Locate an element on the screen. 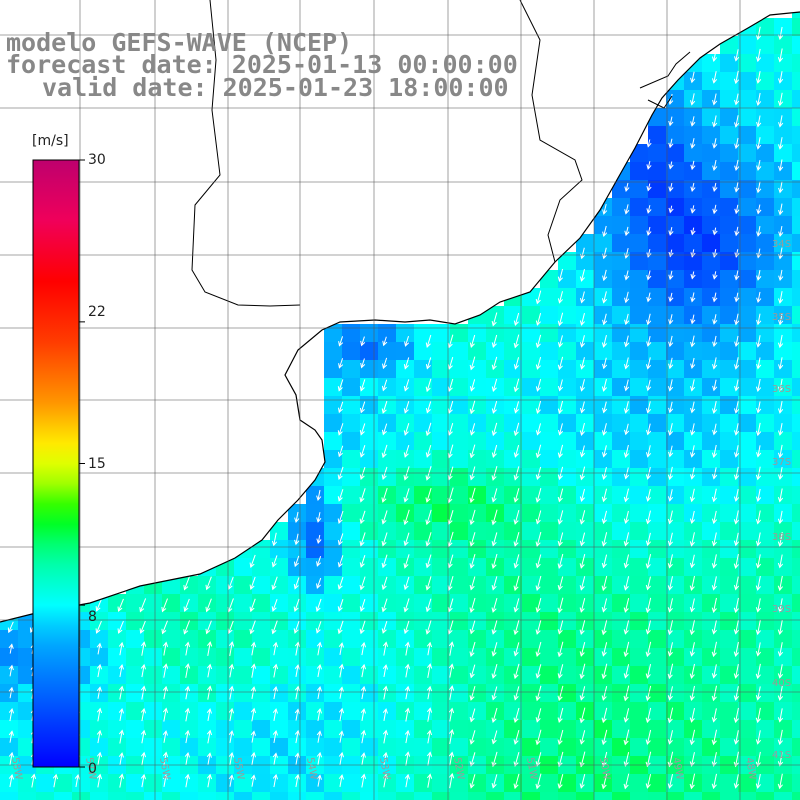  lon-label: 50W is located at coordinates (604, 769).